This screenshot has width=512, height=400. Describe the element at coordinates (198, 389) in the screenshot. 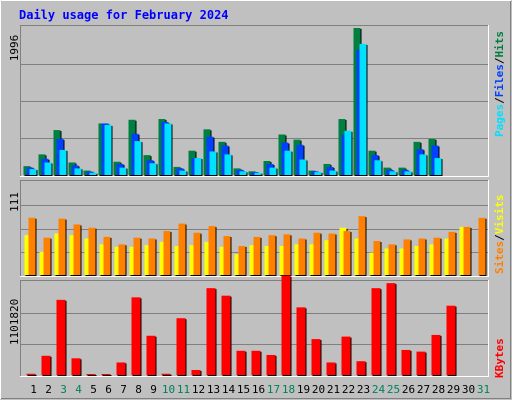

I see `day-label-12: 12` at that location.